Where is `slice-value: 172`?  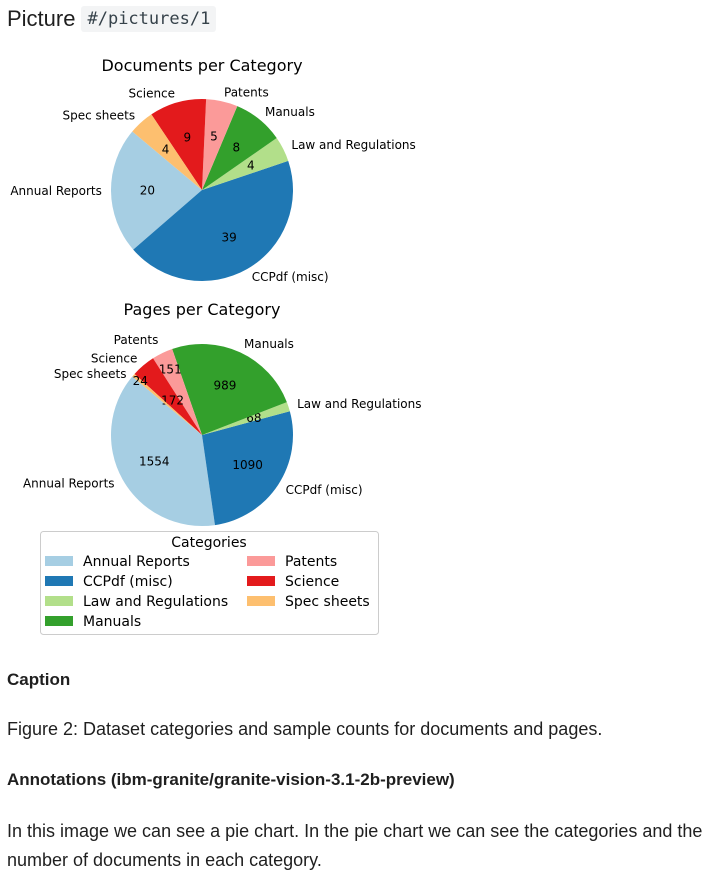
slice-value: 172 is located at coordinates (172, 400).